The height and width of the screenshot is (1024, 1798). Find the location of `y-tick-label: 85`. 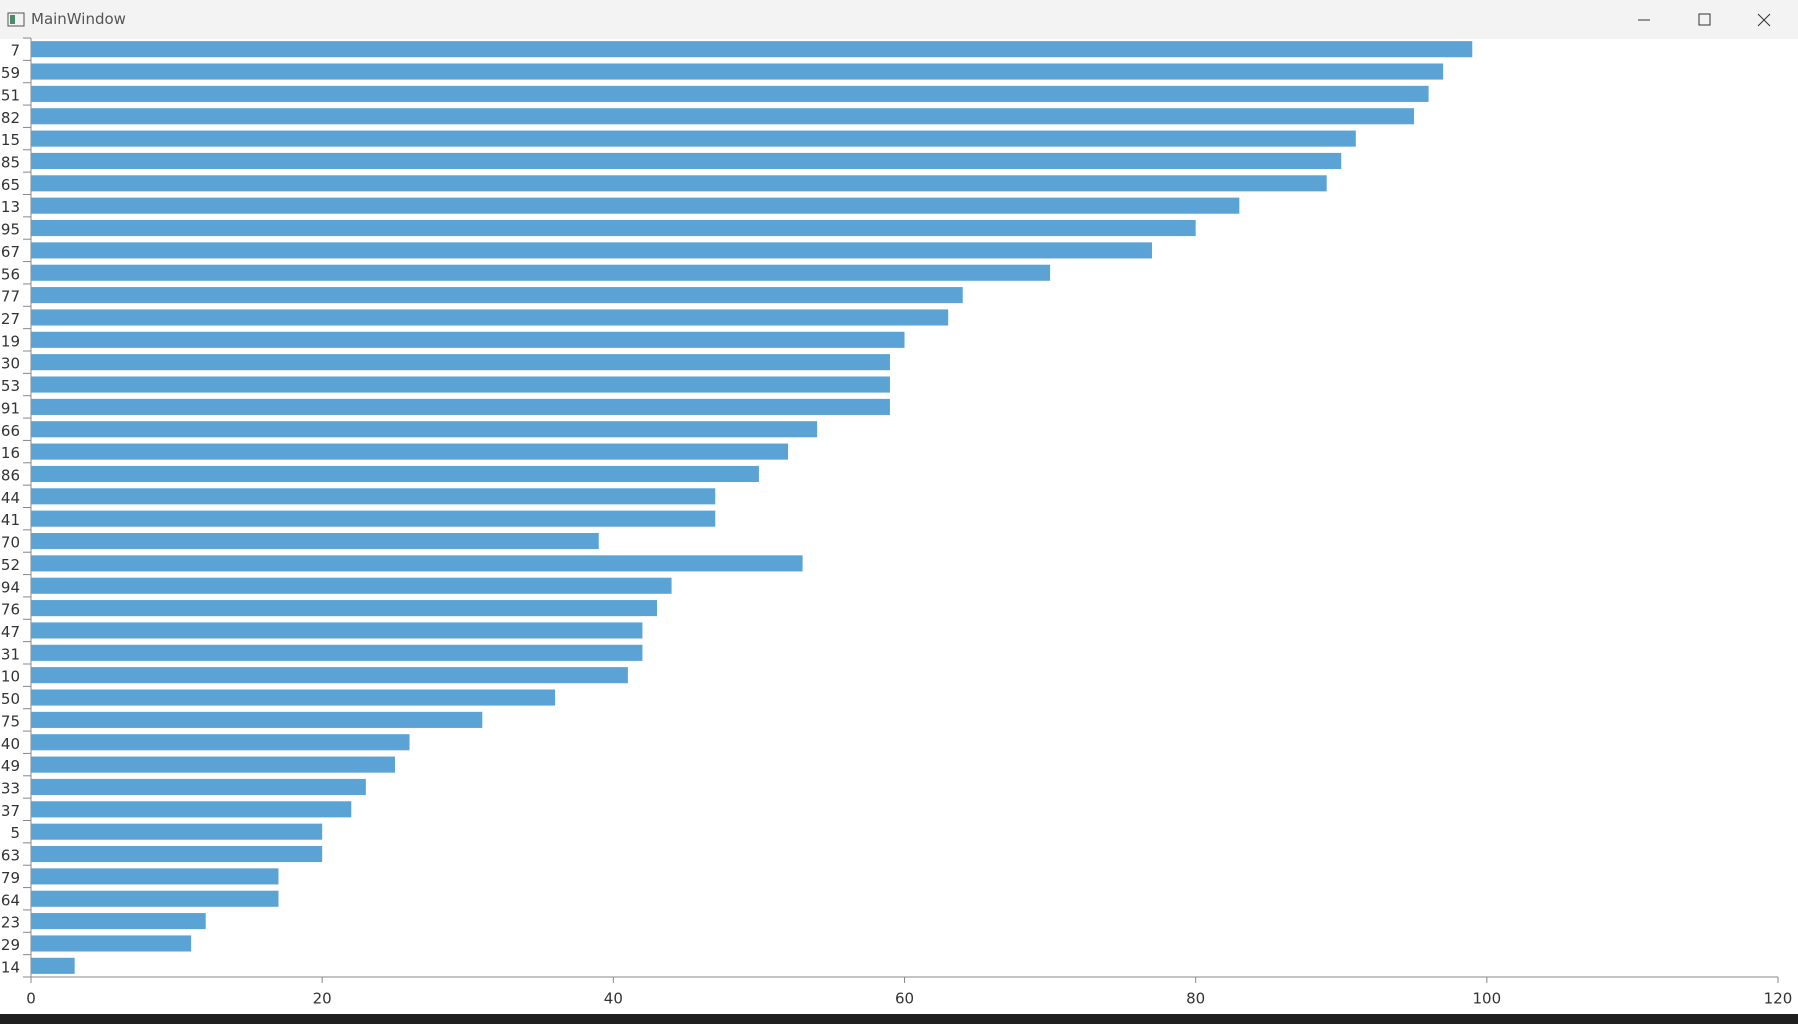

y-tick-label: 85 is located at coordinates (10, 162).